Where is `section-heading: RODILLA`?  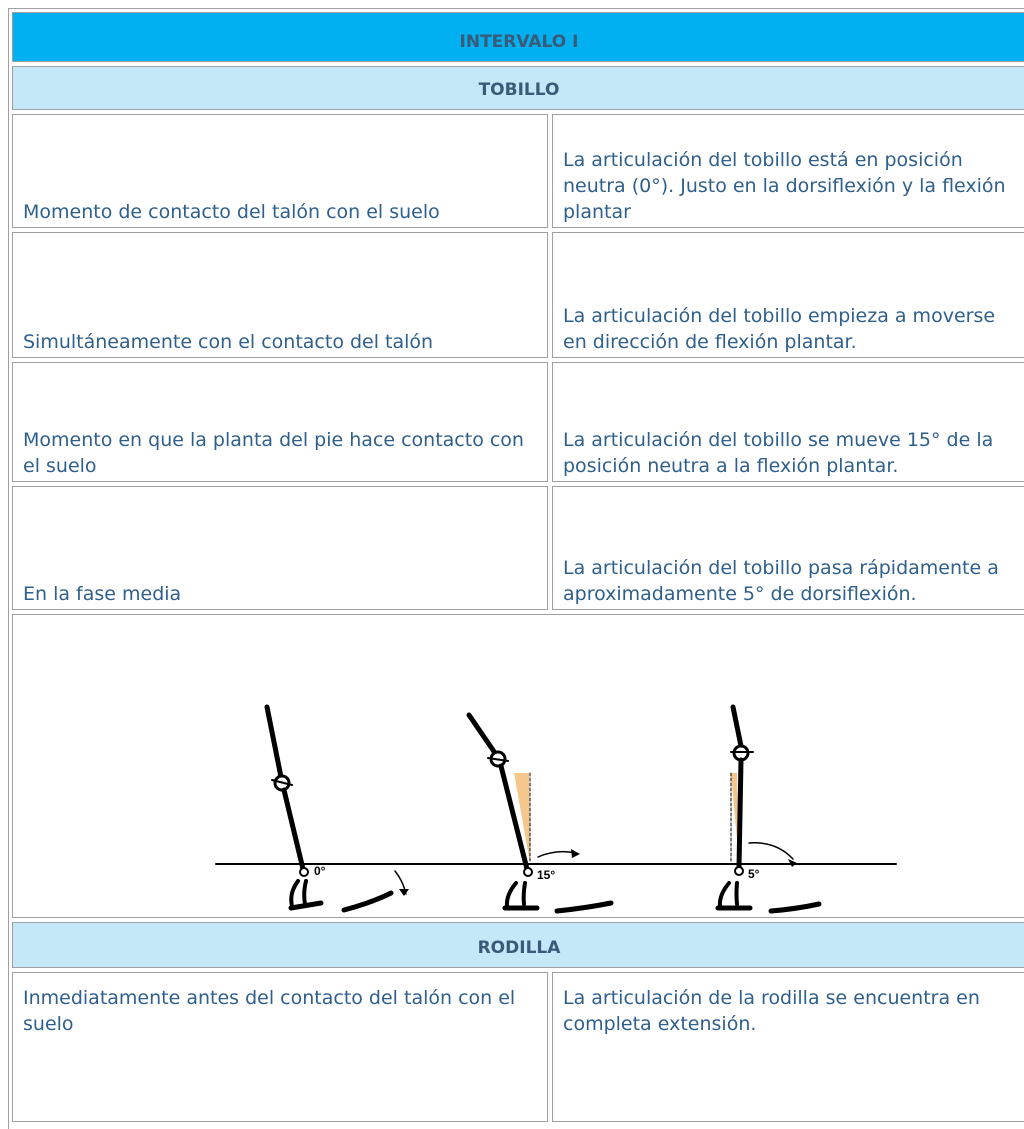 section-heading: RODILLA is located at coordinates (519, 948).